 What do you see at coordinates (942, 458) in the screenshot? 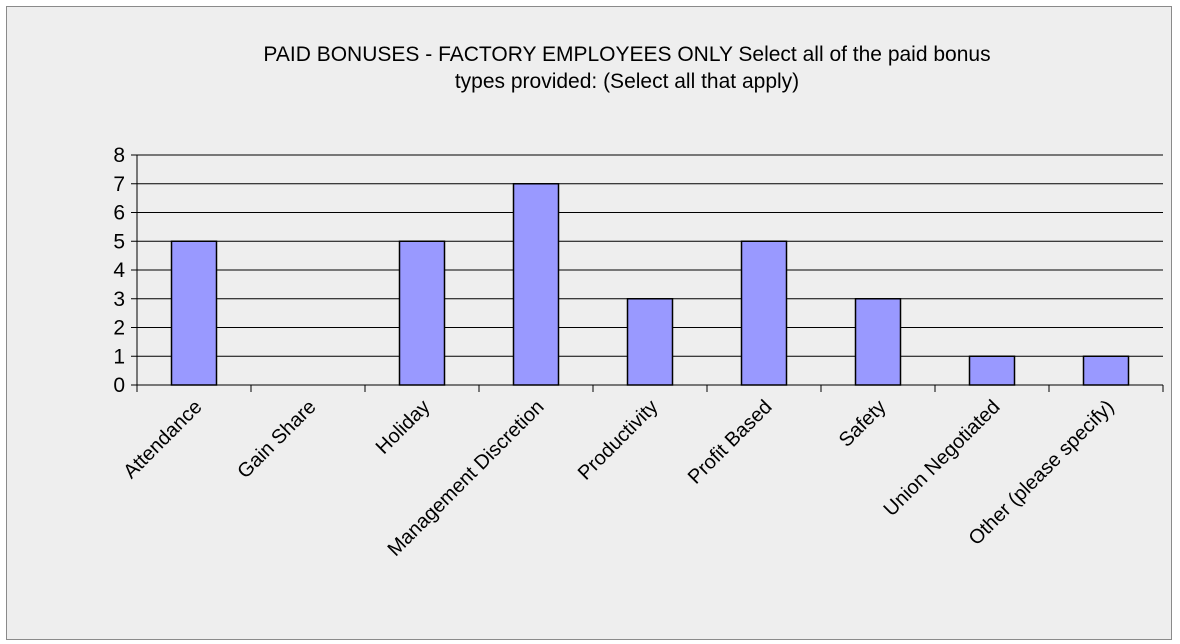
I see `x-category-label: Union Negotiated` at bounding box center [942, 458].